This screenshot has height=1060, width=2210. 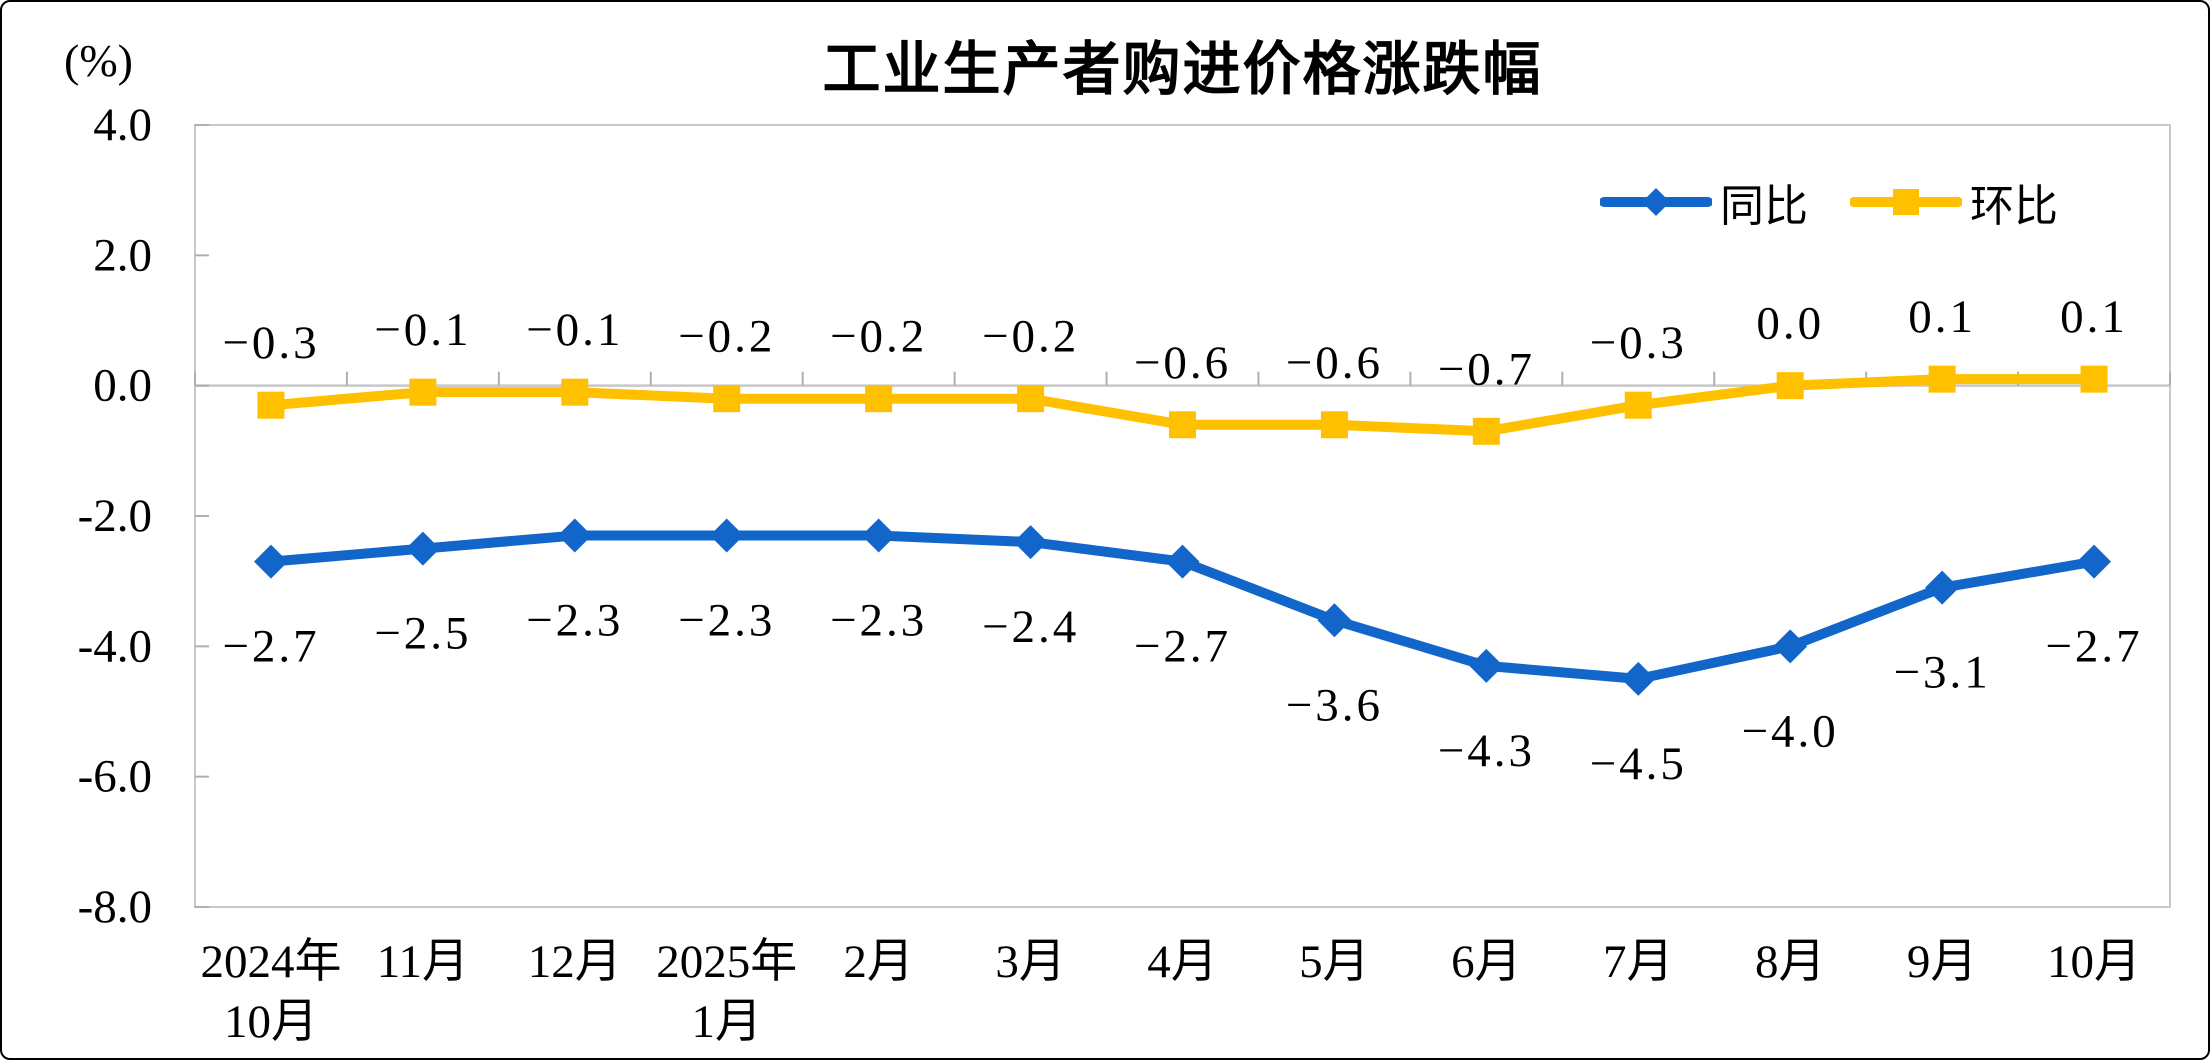 What do you see at coordinates (1906, 202) in the screenshot?
I see `legend-marker-mom-line-square-icon` at bounding box center [1906, 202].